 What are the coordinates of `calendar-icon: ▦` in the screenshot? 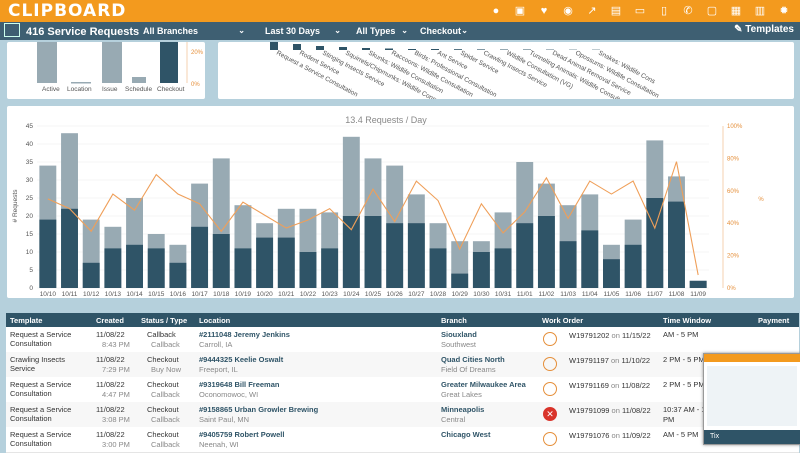 It's located at (736, 11).